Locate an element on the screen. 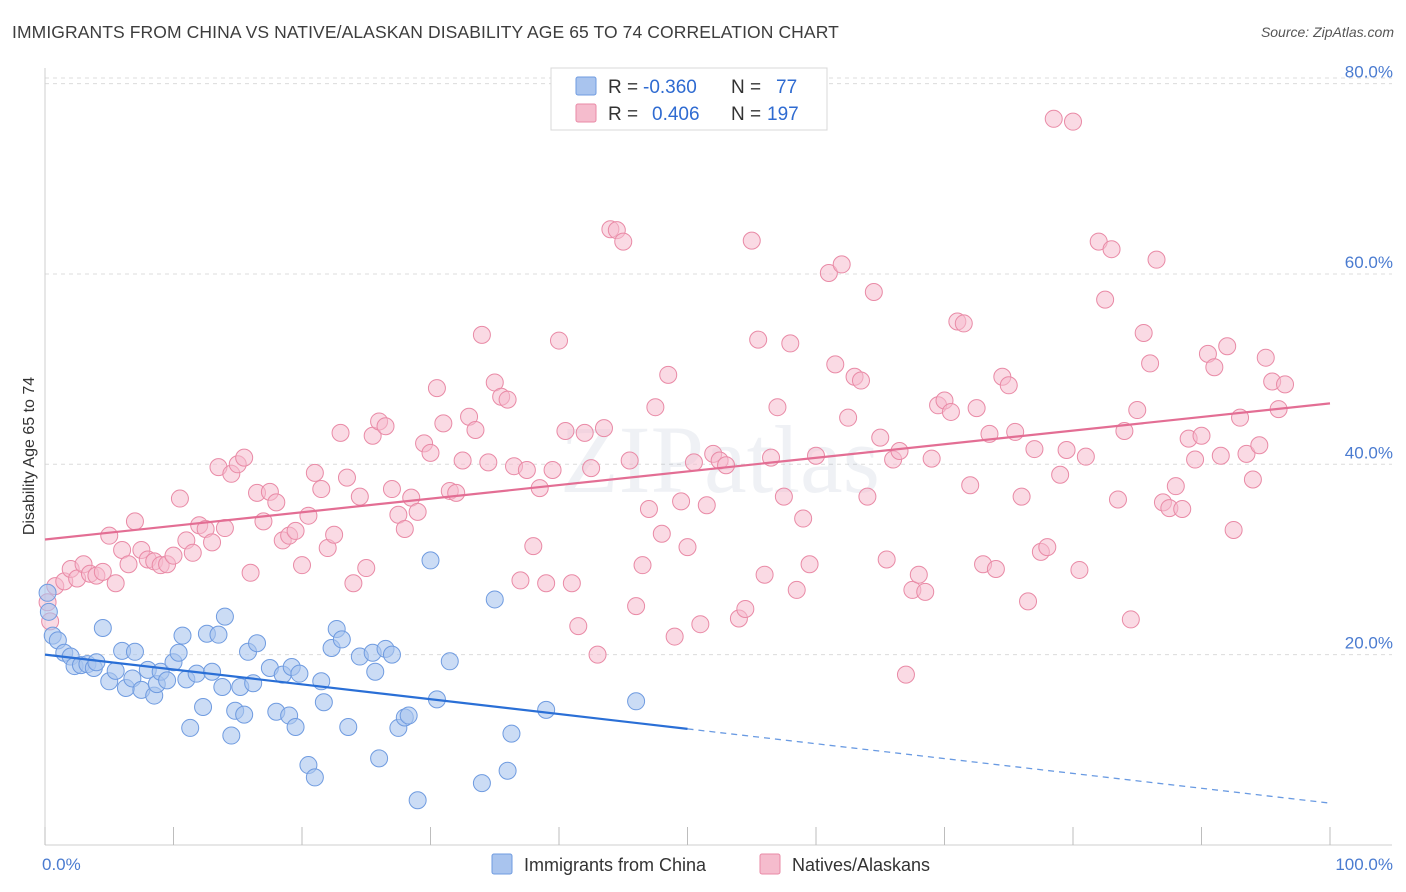 The height and width of the screenshot is (892, 1406). series-legend: Immigrants from China Natives/Alaskans is located at coordinates (710, 864).